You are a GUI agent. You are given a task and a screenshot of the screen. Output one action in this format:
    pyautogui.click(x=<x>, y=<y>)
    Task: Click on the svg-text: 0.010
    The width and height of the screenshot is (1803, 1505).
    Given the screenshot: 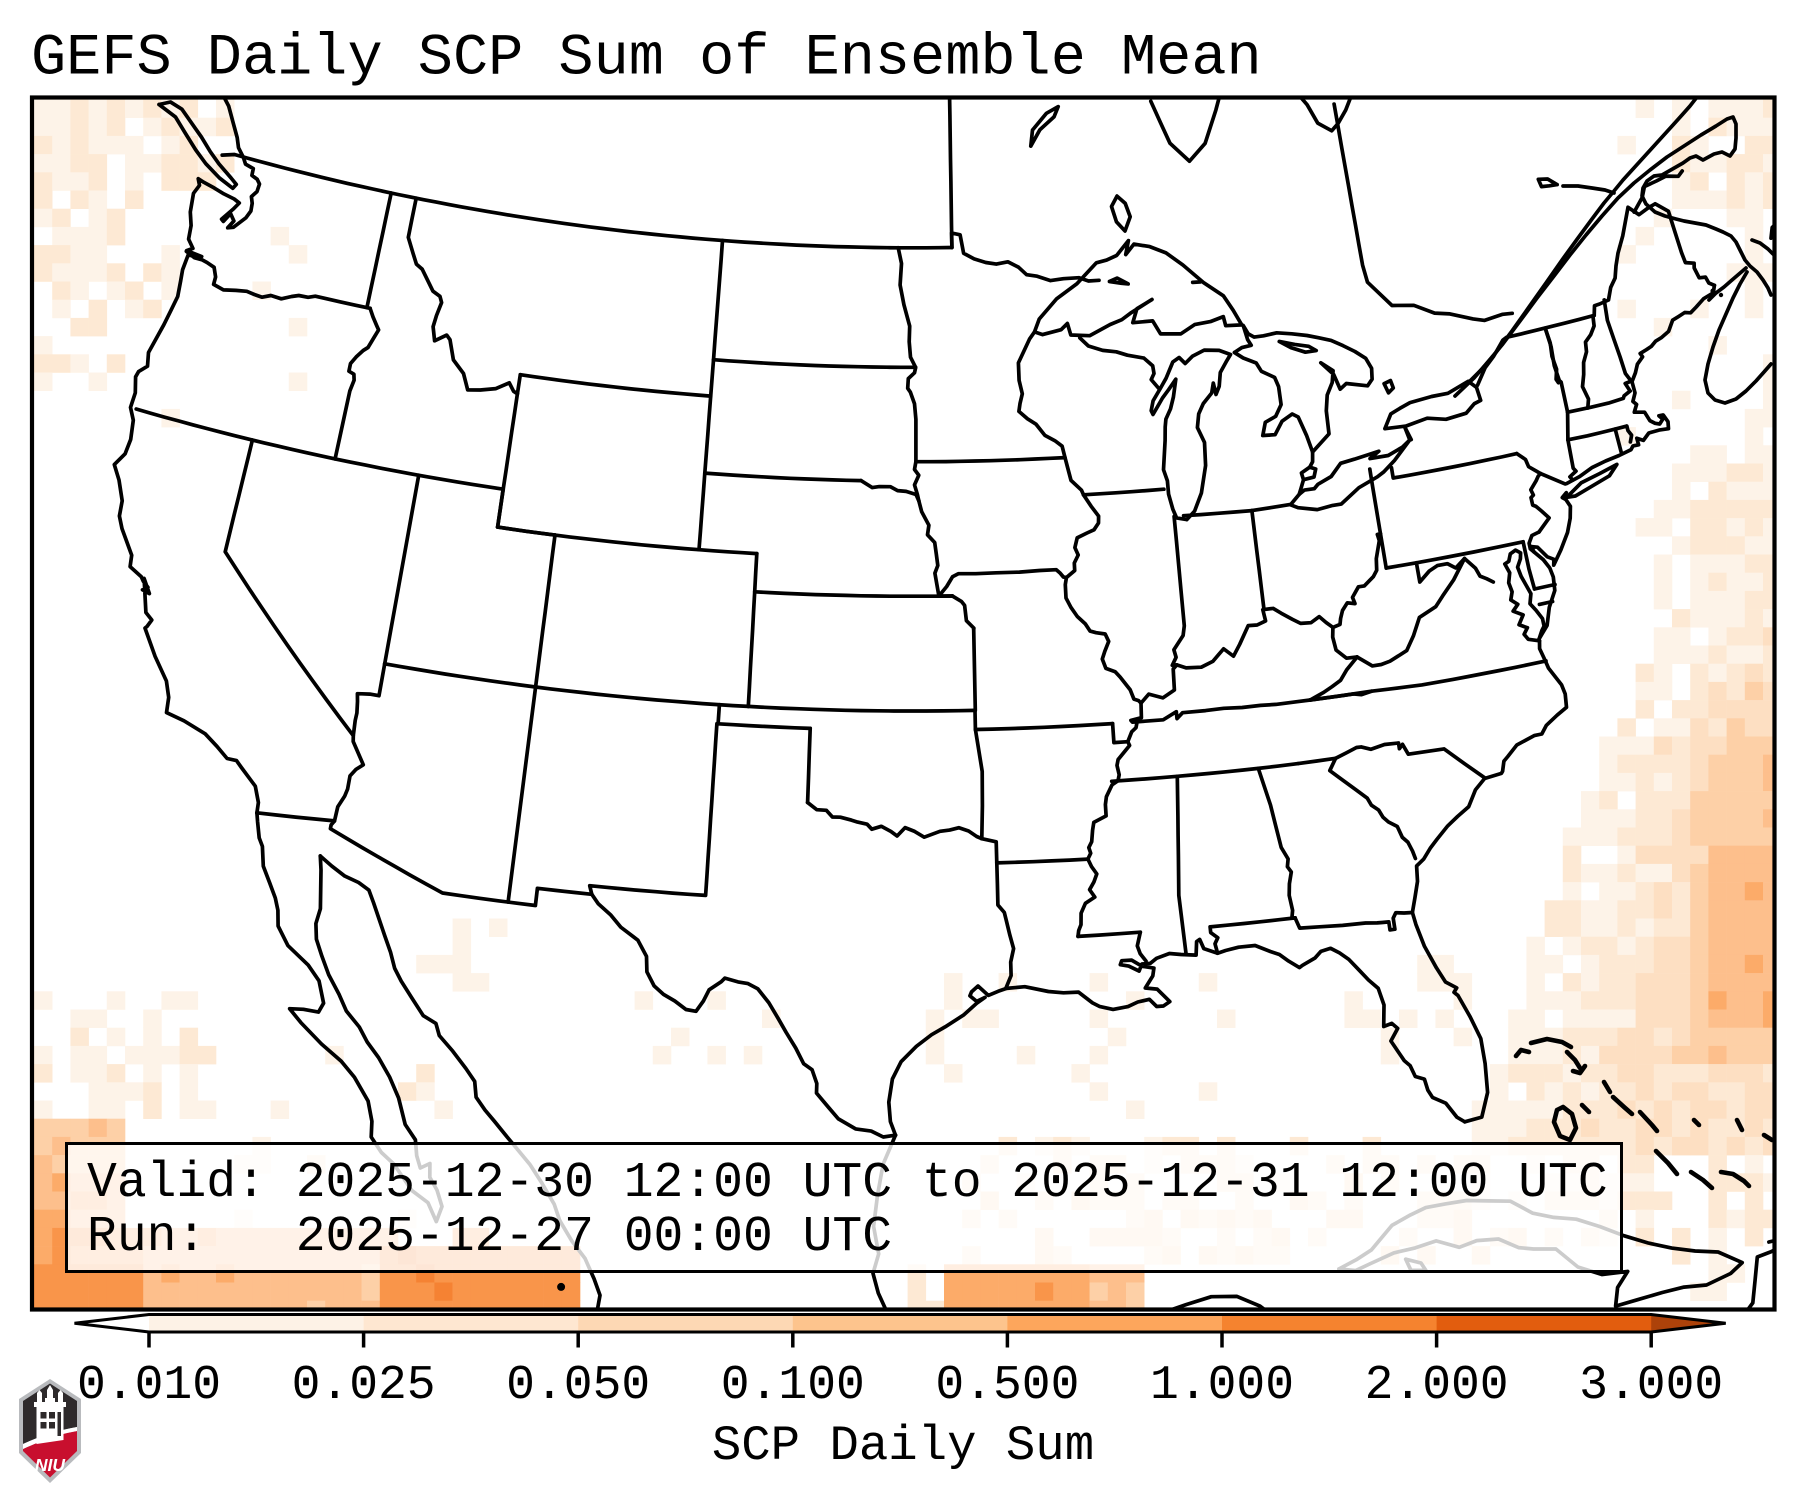 What is the action you would take?
    pyautogui.click(x=149, y=1386)
    